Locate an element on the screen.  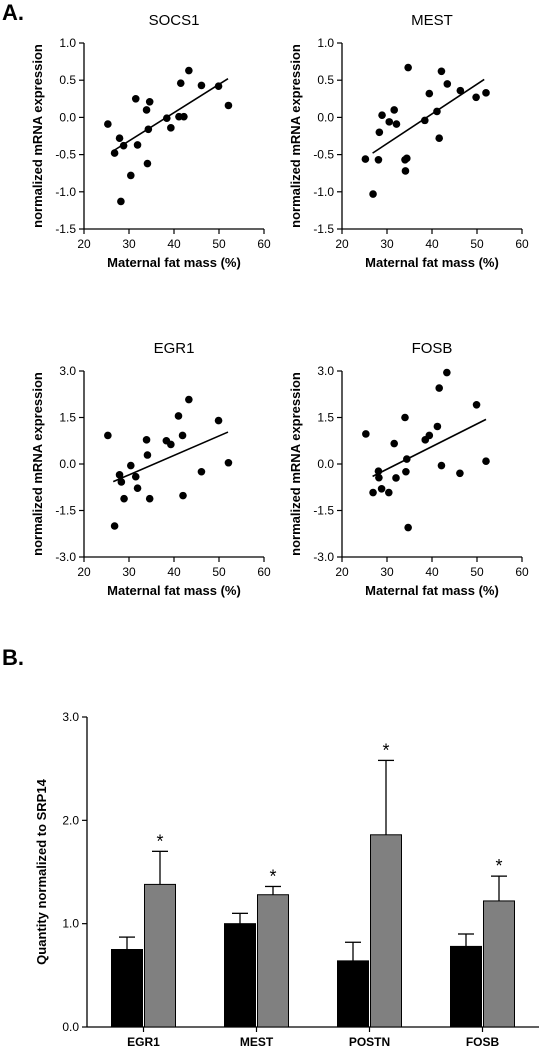
chart-title: MEST is located at coordinates (432, 20).